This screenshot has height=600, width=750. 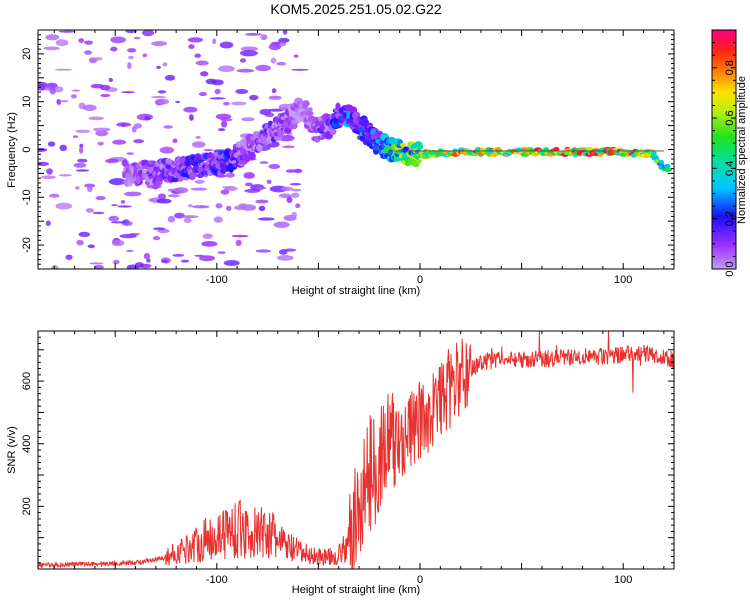 What do you see at coordinates (356, 291) in the screenshot?
I see `spectrogram-xlabel: Height of straight line (km)` at bounding box center [356, 291].